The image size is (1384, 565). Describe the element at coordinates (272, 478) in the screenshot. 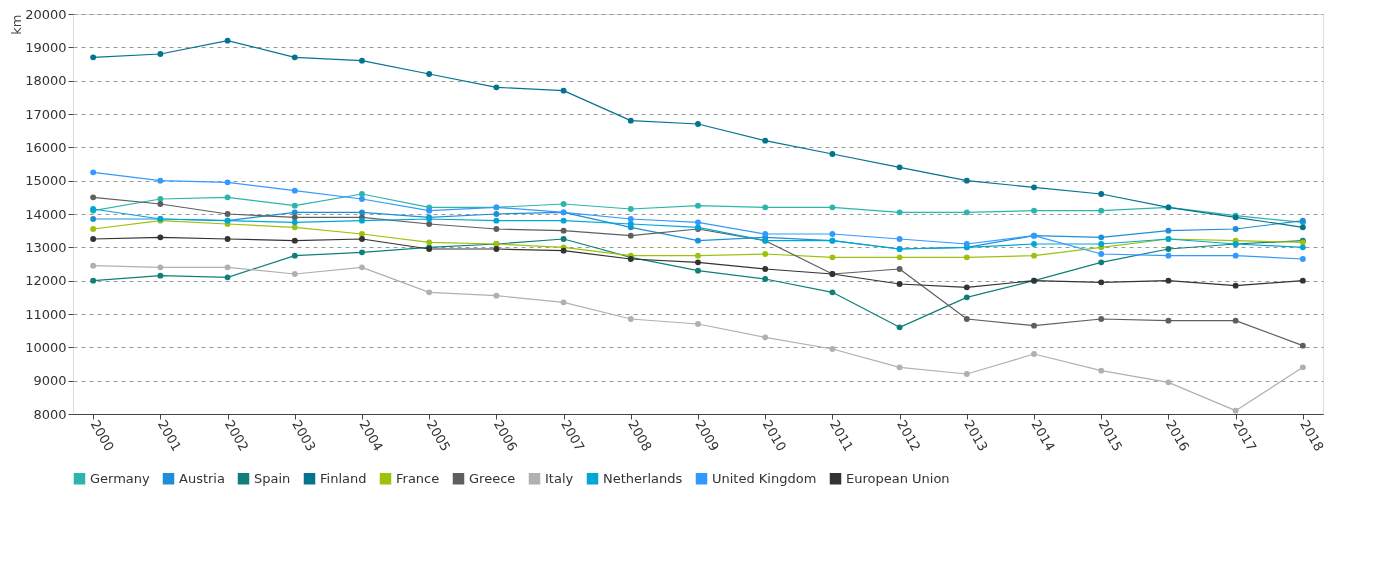

I see `legend-label: Spain` at that location.